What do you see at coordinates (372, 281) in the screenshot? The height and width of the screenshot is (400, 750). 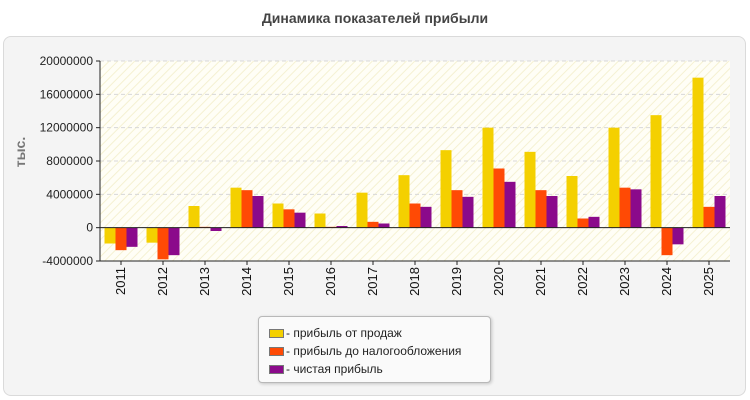 I see `x-tick-label: 2017` at bounding box center [372, 281].